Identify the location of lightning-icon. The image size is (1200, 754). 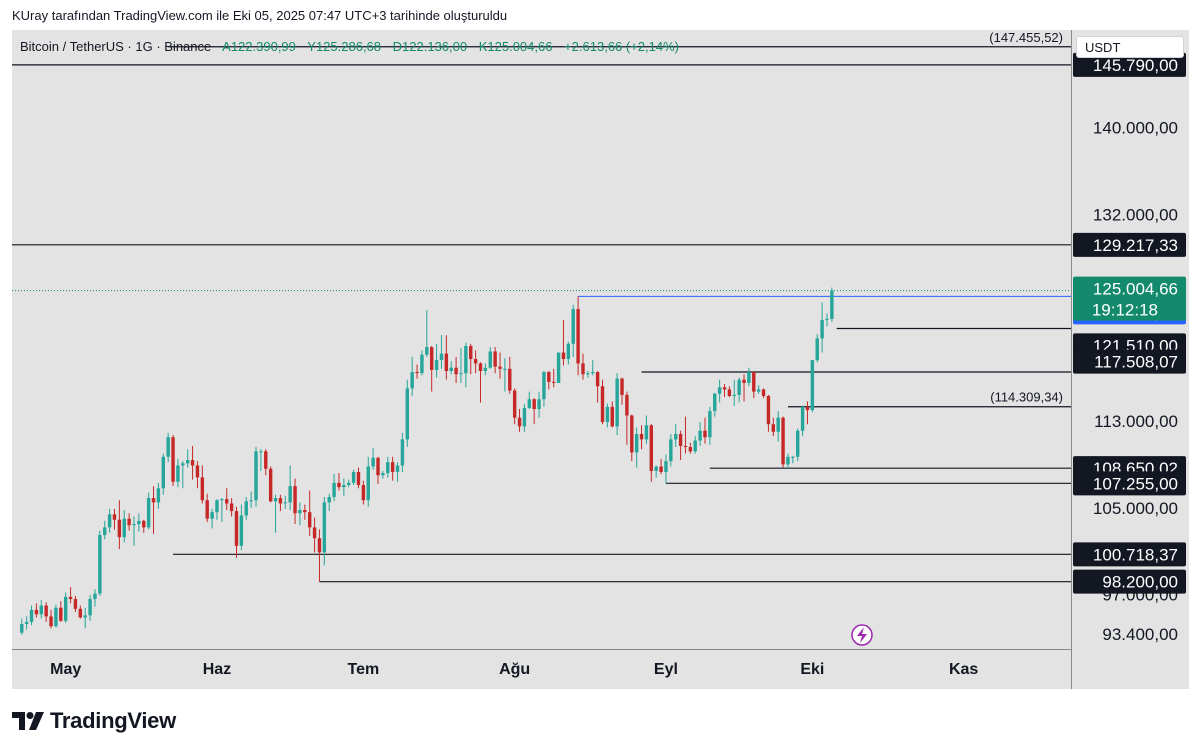
(862, 635).